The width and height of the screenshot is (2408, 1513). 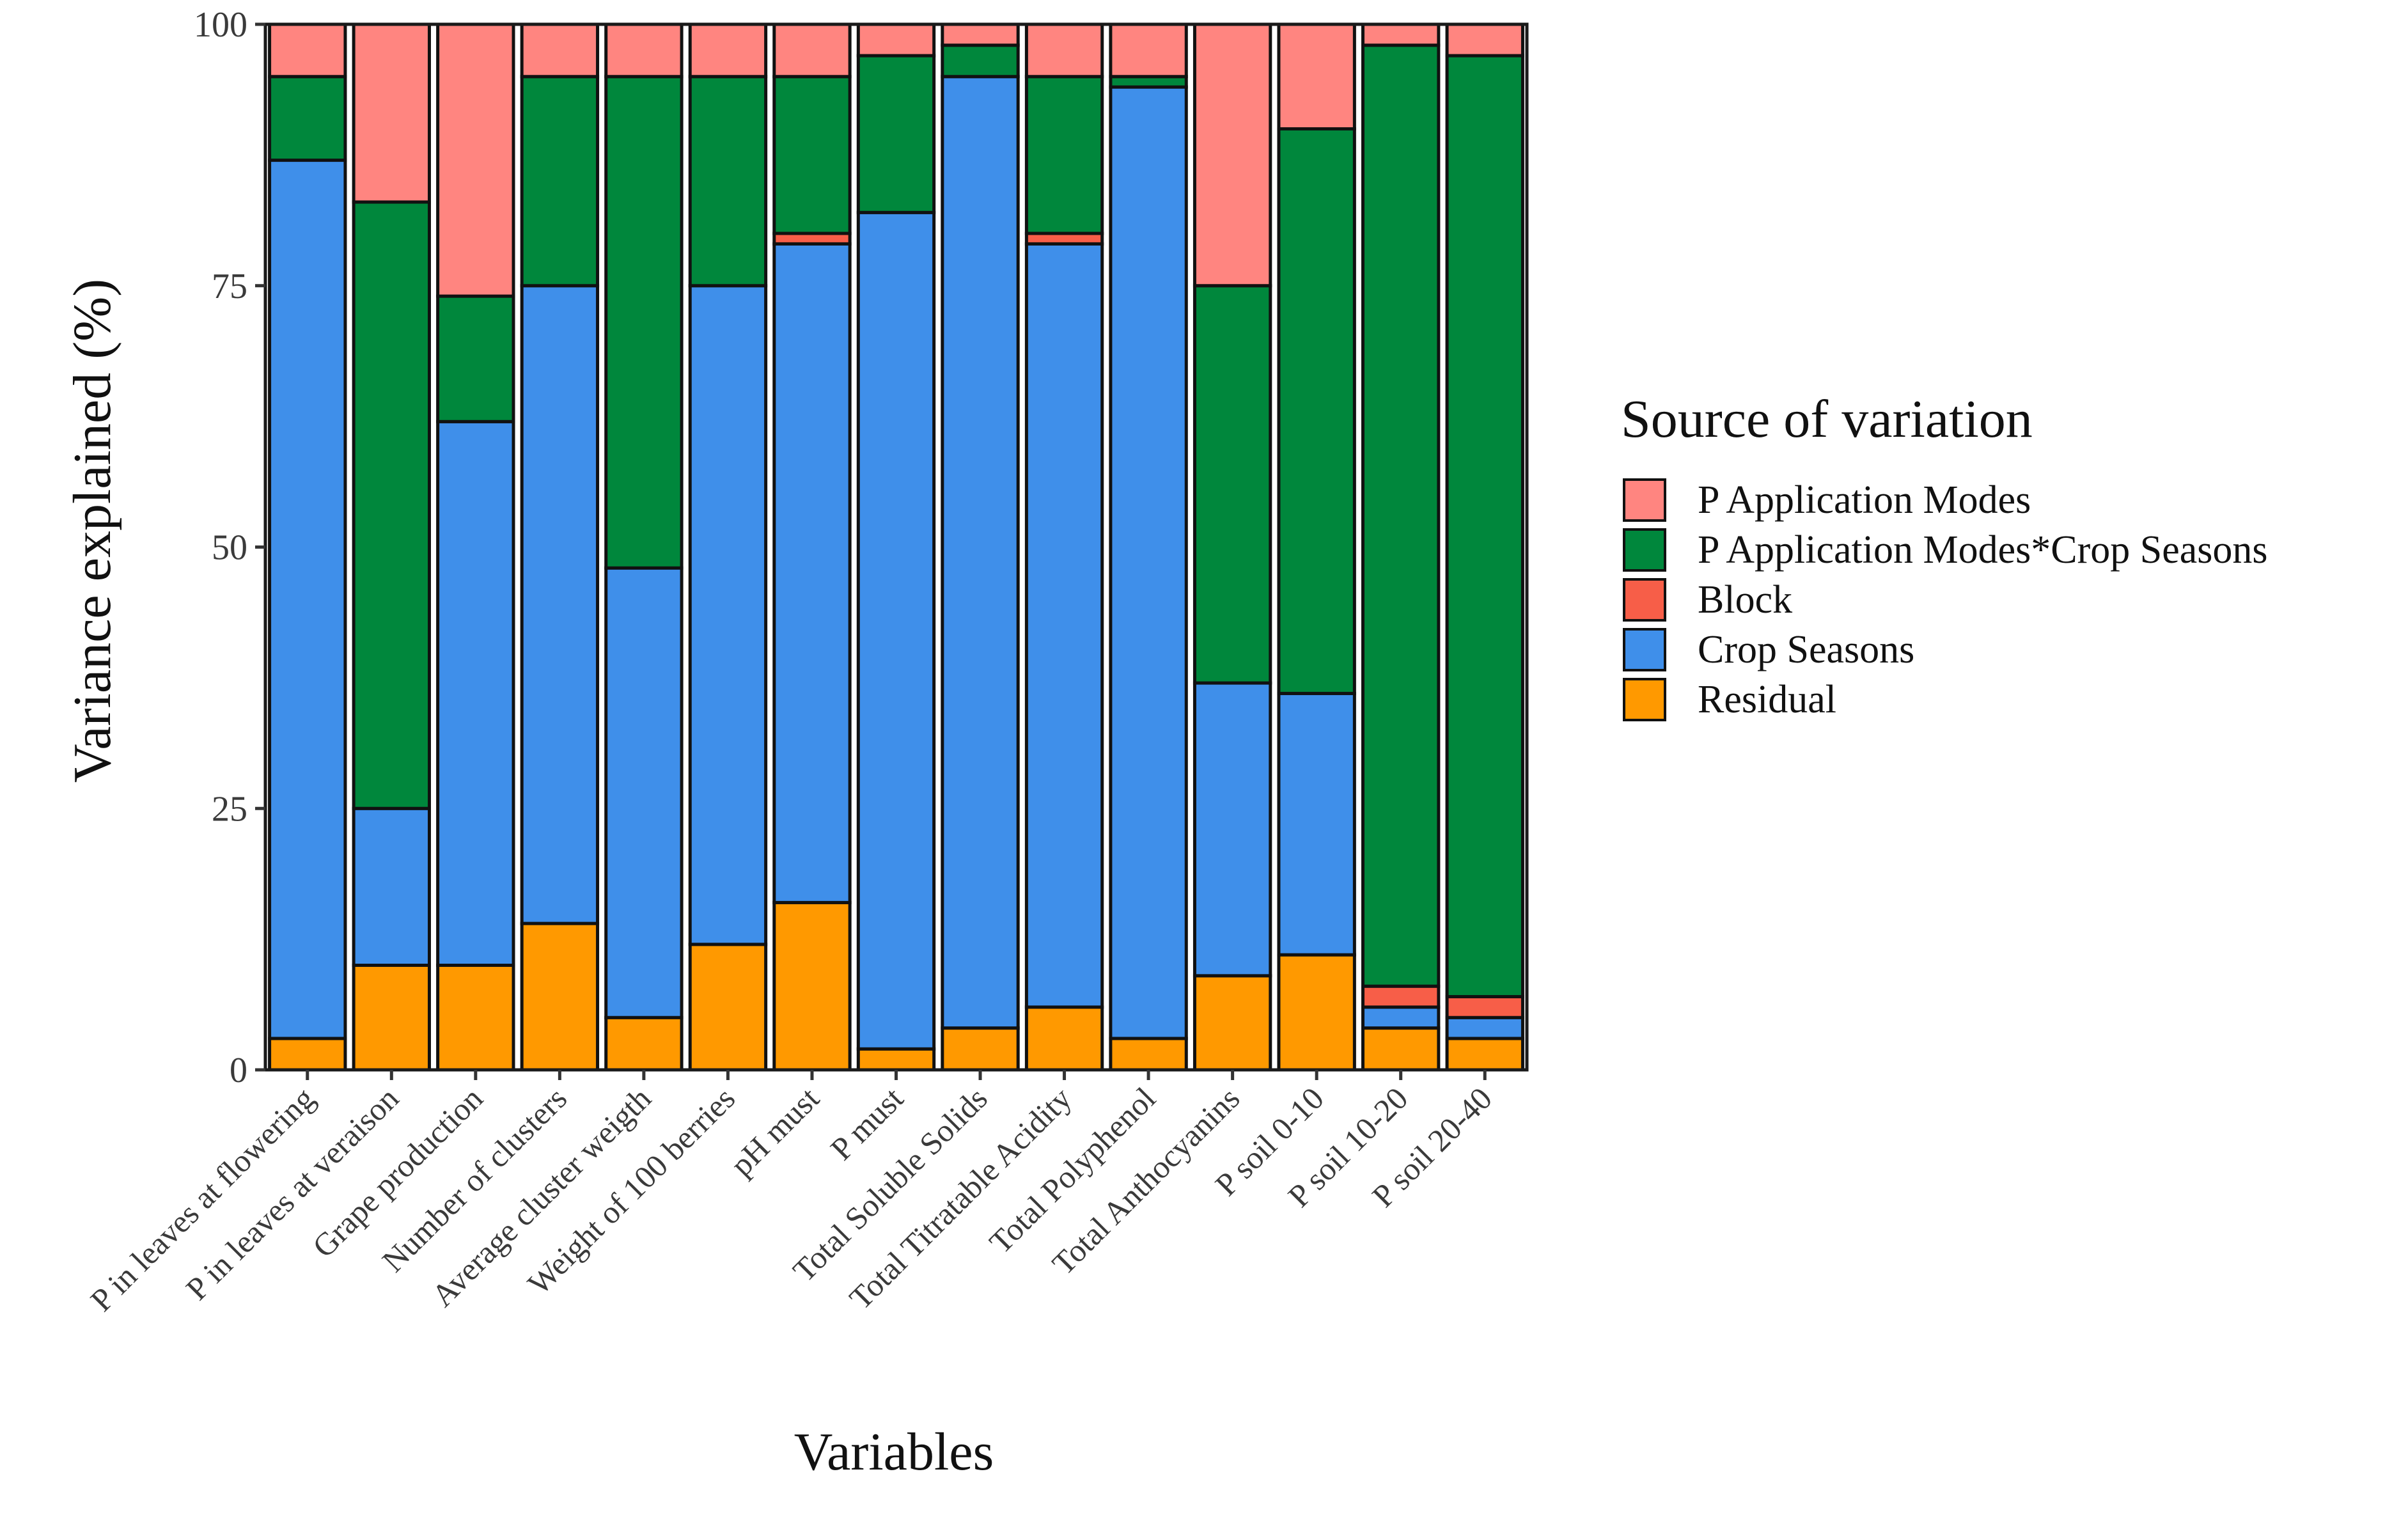 What do you see at coordinates (229, 809) in the screenshot?
I see `y-tick-label: 25` at bounding box center [229, 809].